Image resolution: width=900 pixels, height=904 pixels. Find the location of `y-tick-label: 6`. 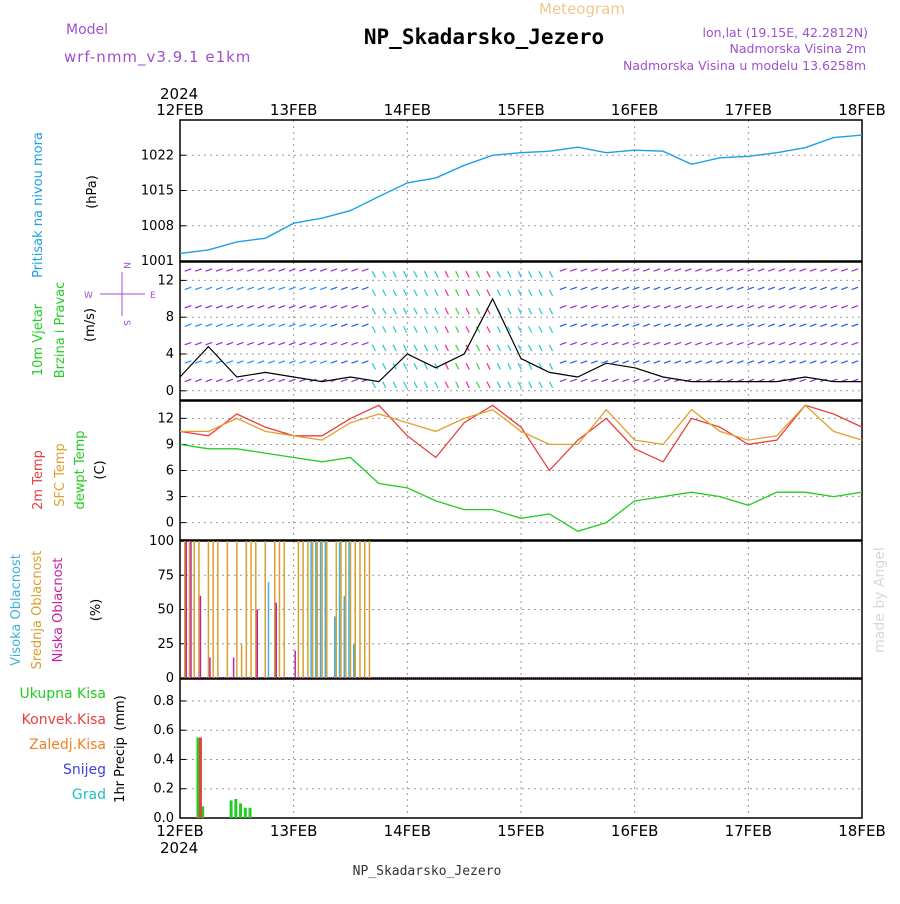

y-tick-label: 6 is located at coordinates (170, 471).